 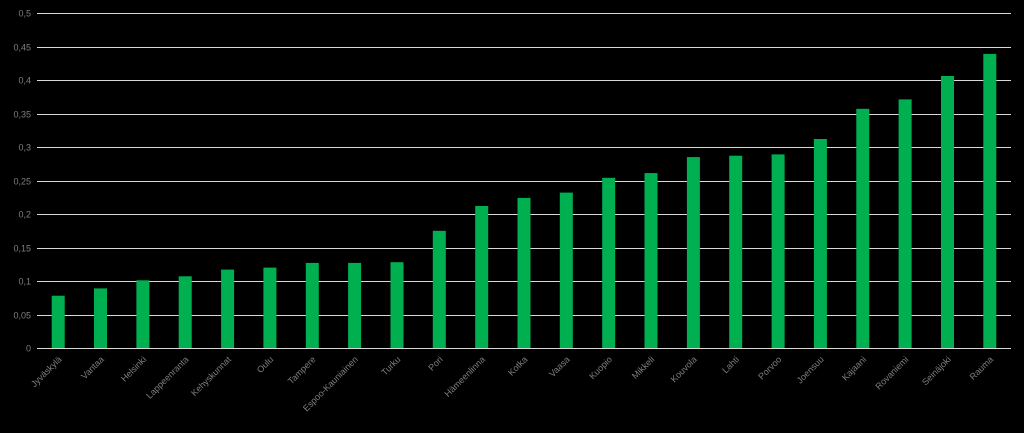 I want to click on y-tick-label: 0,05, so click(x=22, y=316).